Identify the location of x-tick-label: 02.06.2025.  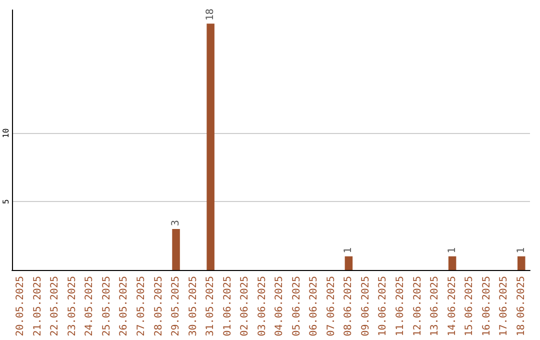
(245, 306).